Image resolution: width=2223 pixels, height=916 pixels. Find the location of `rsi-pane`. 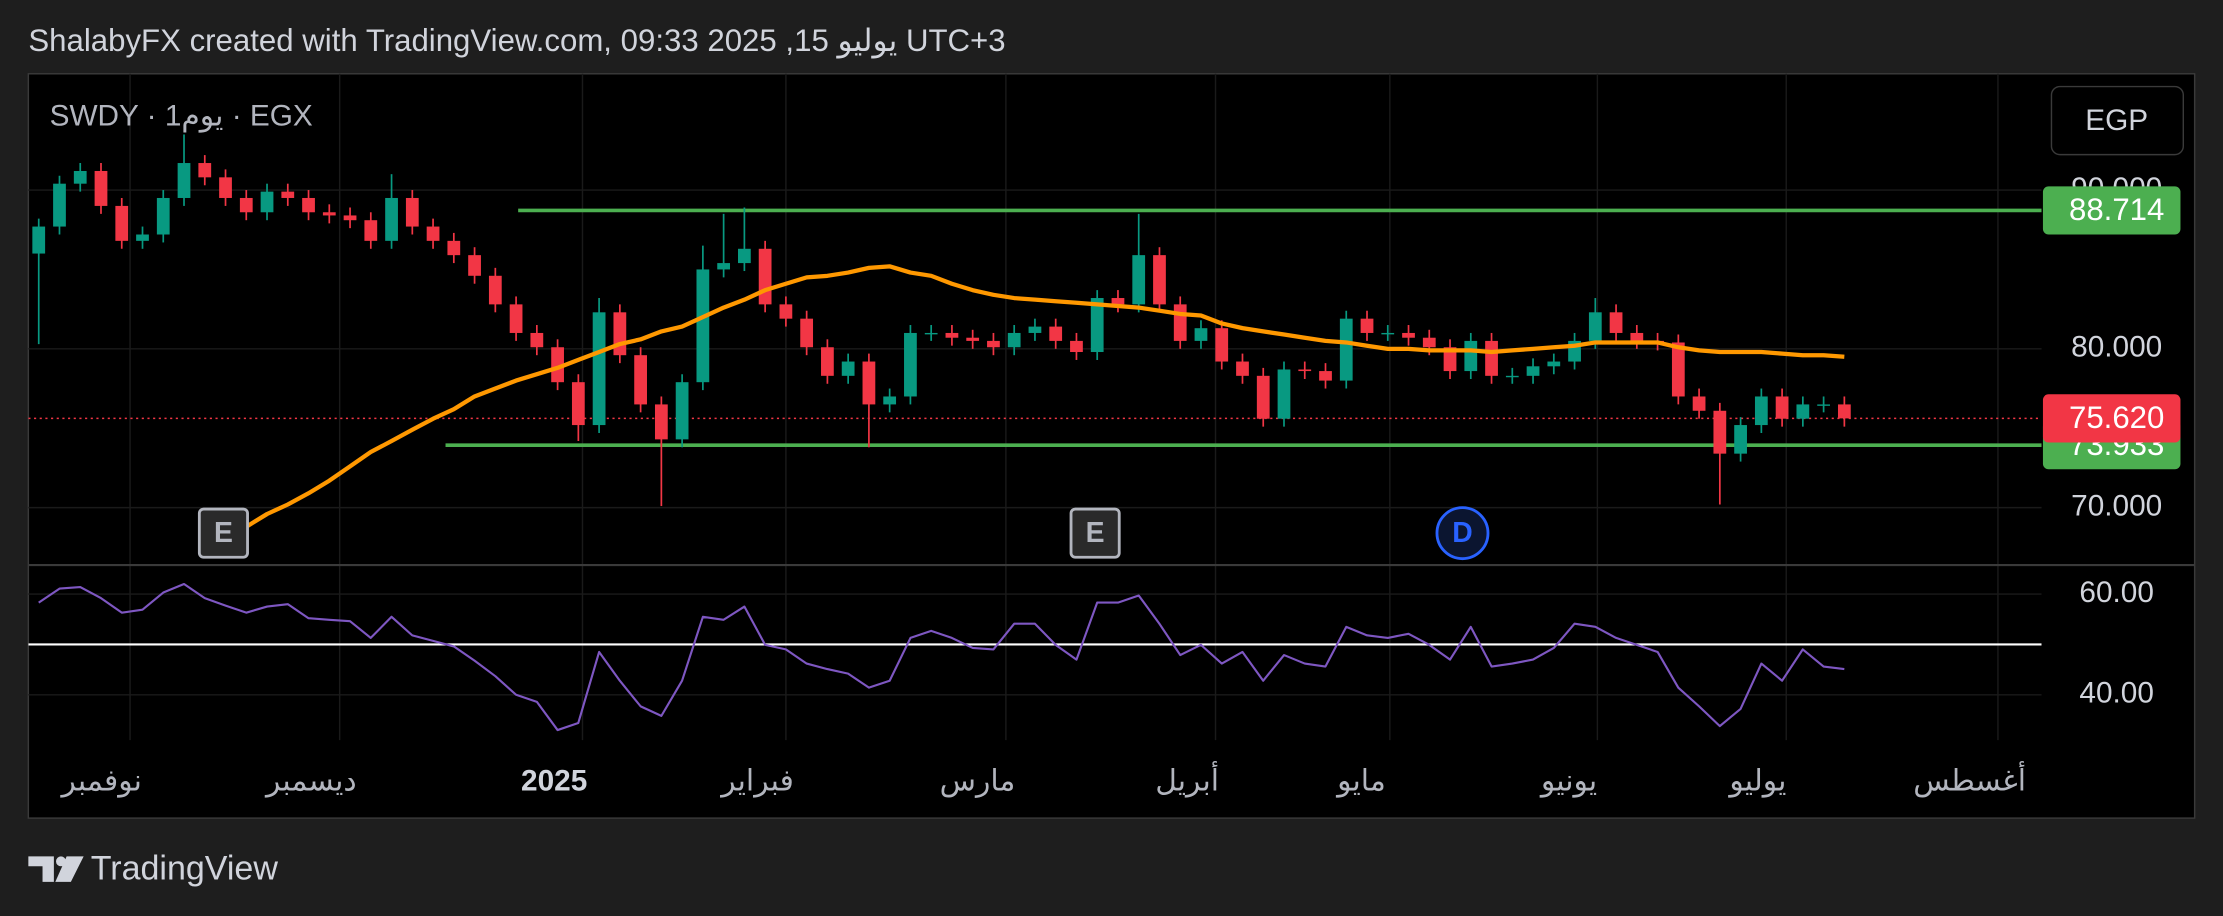

rsi-pane is located at coordinates (1035, 657).